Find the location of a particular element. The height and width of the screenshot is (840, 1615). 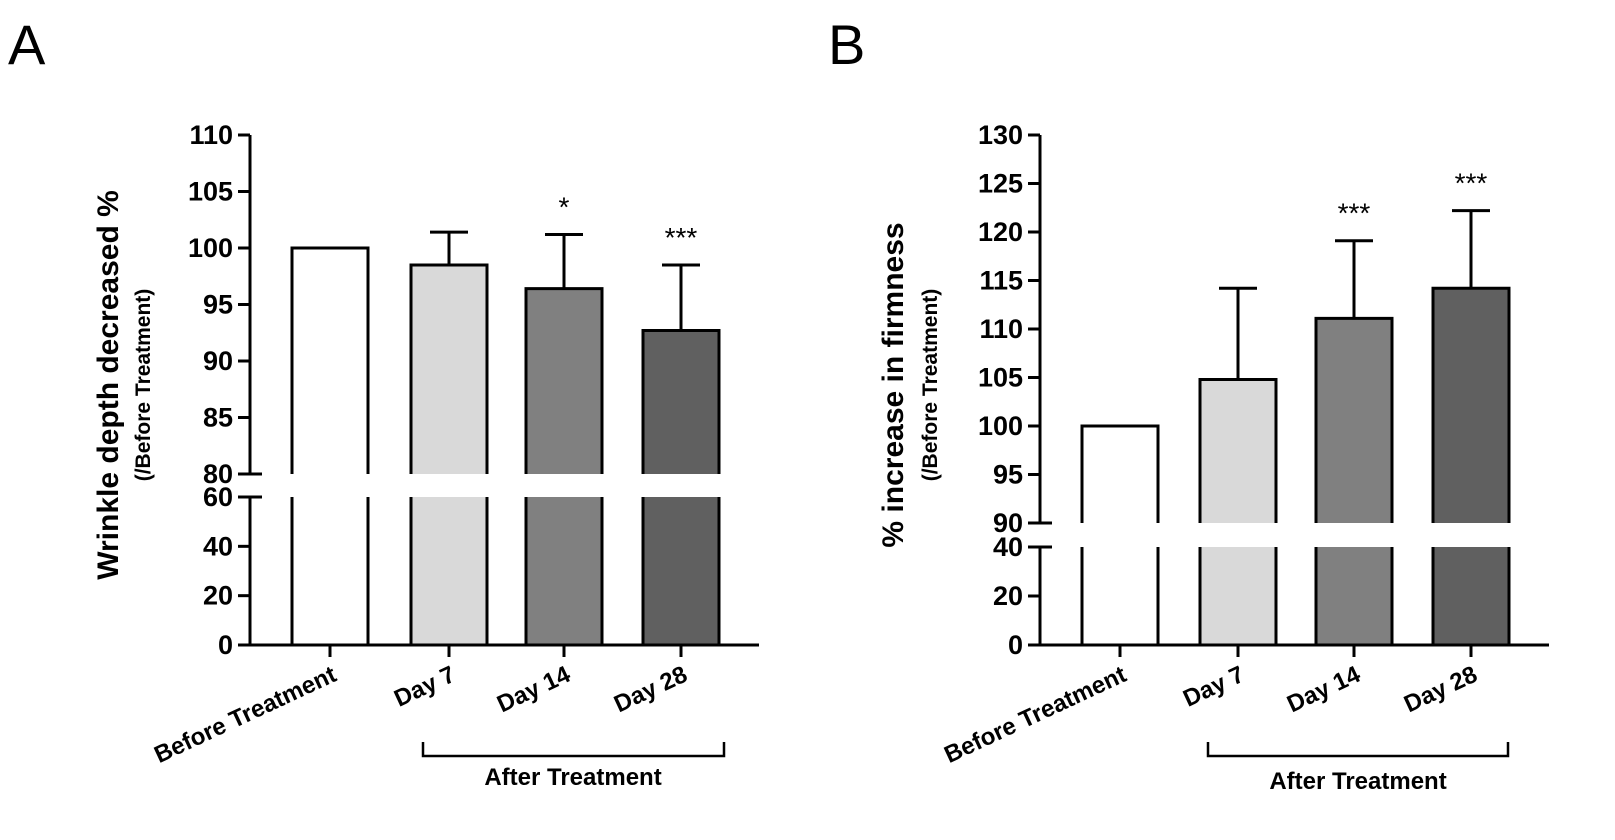

y-tick-label: 60 is located at coordinates (218, 497).